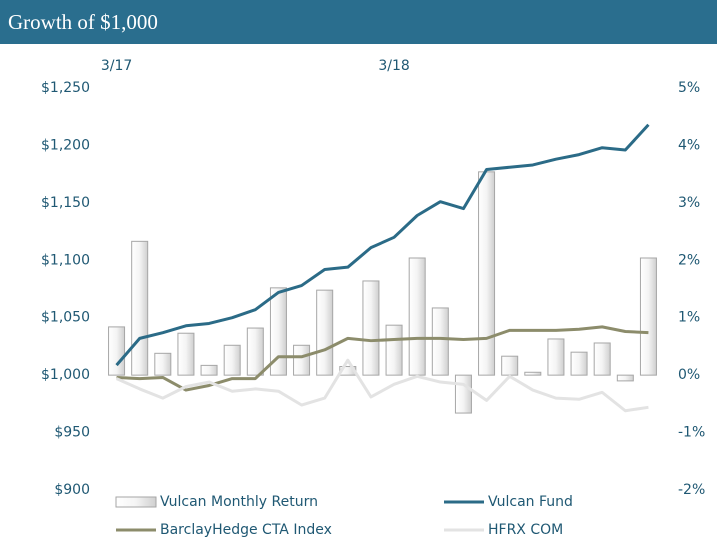 This screenshot has height=540, width=717. Describe the element at coordinates (72, 433) in the screenshot. I see `y-tick-label: $950` at that location.